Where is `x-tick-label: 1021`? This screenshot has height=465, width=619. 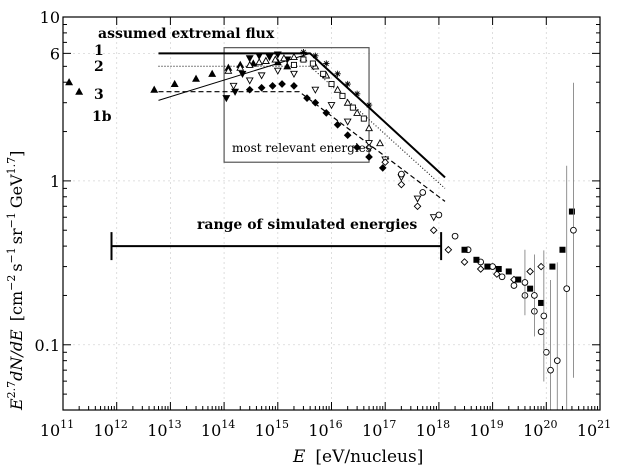 x-tick-label: 1021 is located at coordinates (594, 429).